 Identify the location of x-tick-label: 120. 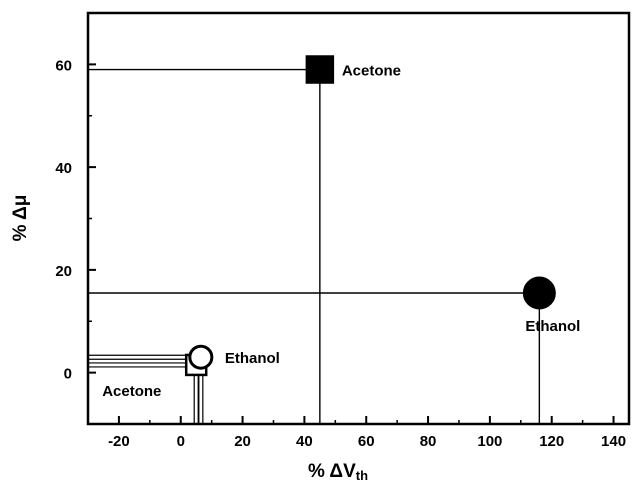
(551, 441).